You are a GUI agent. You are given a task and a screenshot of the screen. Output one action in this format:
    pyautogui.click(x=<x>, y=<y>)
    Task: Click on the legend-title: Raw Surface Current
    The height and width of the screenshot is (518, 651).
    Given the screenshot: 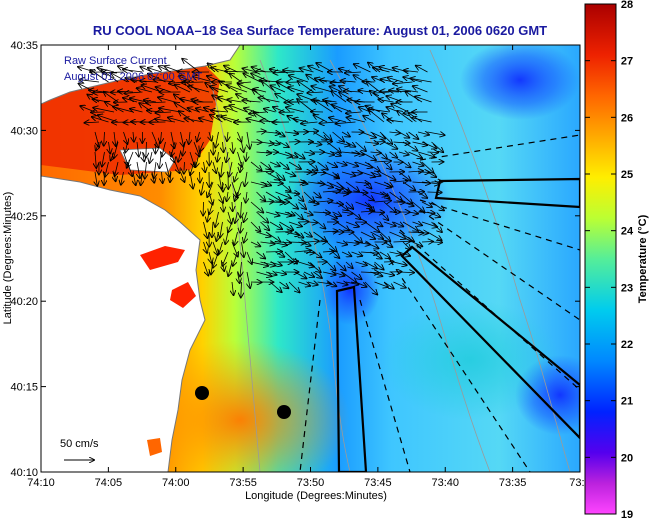 What is the action you would take?
    pyautogui.click(x=115, y=61)
    